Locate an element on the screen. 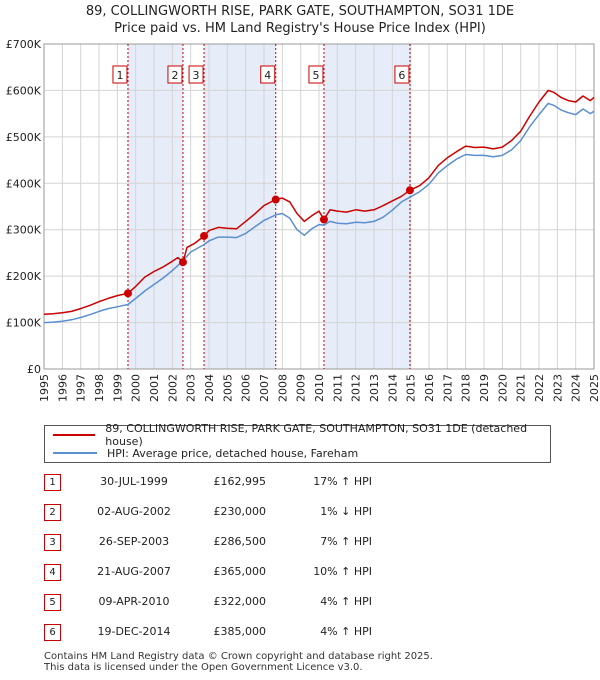 The height and width of the screenshot is (680, 600). x-tick-label: 1996 is located at coordinates (62, 388).